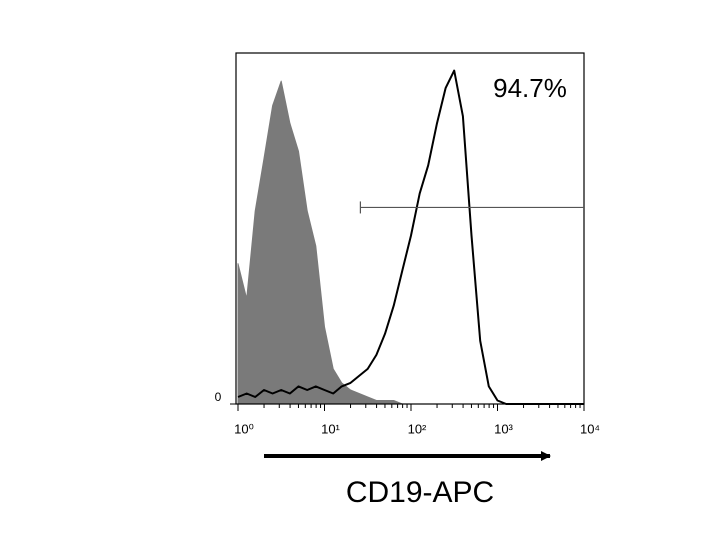  What do you see at coordinates (503, 428) in the screenshot?
I see `x-tick-label: 10³` at bounding box center [503, 428].